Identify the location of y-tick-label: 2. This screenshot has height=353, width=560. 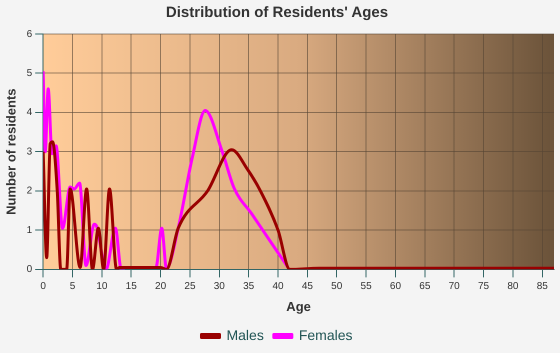
(29, 191).